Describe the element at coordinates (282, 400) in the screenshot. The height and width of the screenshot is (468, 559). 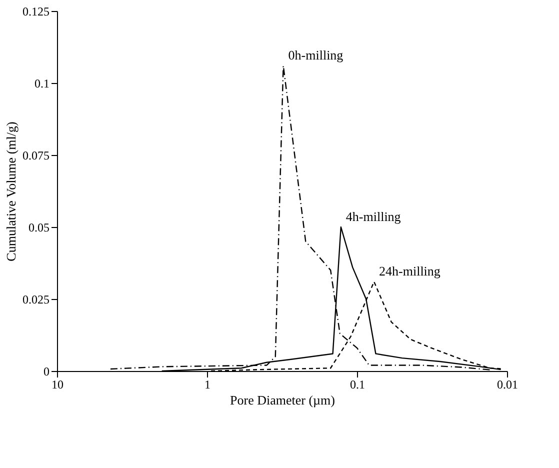
I see `x-axis-title: Pore Diameter (µm)` at that location.